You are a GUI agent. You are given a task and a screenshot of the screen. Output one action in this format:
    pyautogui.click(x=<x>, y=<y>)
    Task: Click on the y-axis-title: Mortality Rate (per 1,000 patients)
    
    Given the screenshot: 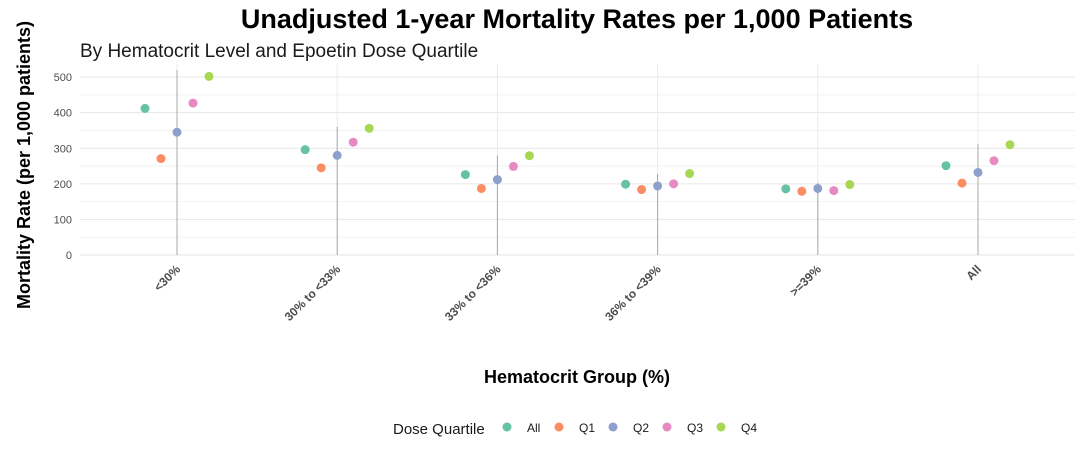 What is the action you would take?
    pyautogui.click(x=24, y=165)
    